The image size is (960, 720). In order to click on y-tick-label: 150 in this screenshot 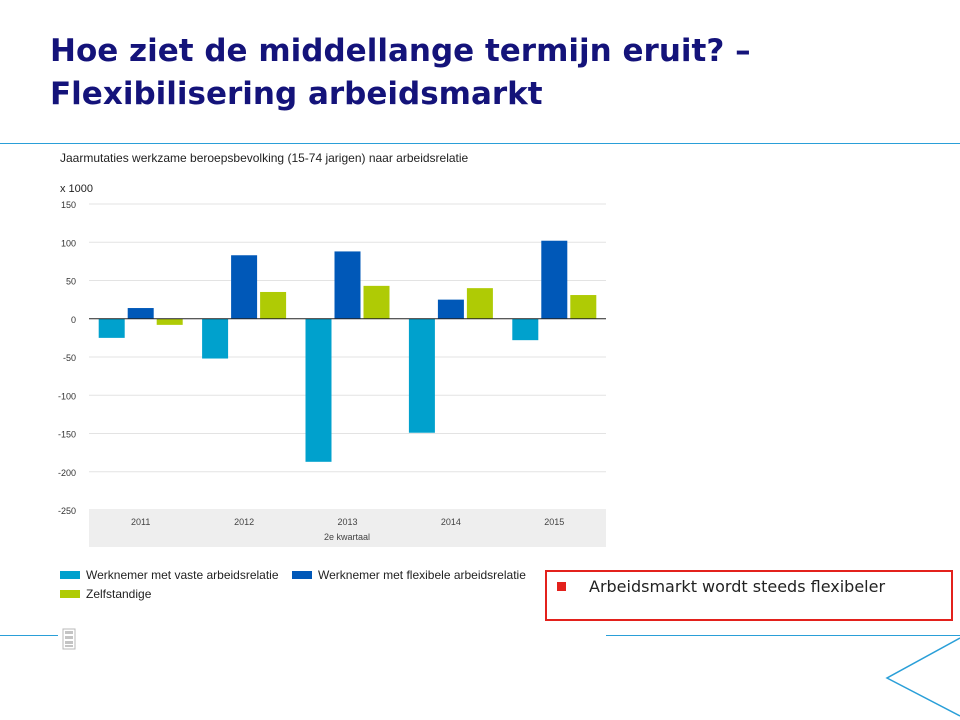, I will do `click(68, 205)`.